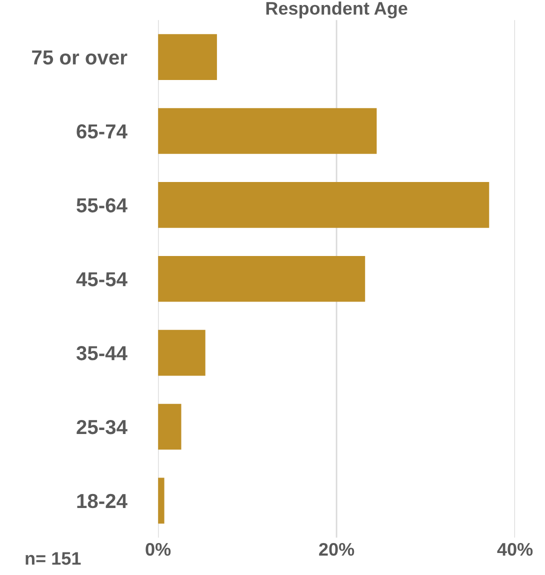 The image size is (545, 575). Describe the element at coordinates (158, 549) in the screenshot. I see `x-tick-label: 0%` at that location.